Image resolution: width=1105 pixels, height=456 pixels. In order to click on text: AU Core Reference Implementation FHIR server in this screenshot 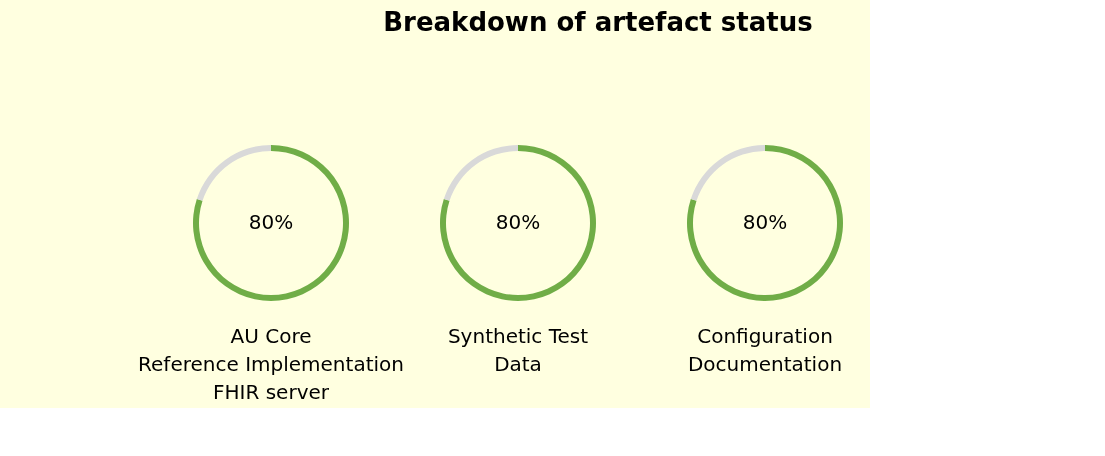, I will do `click(271, 364)`.